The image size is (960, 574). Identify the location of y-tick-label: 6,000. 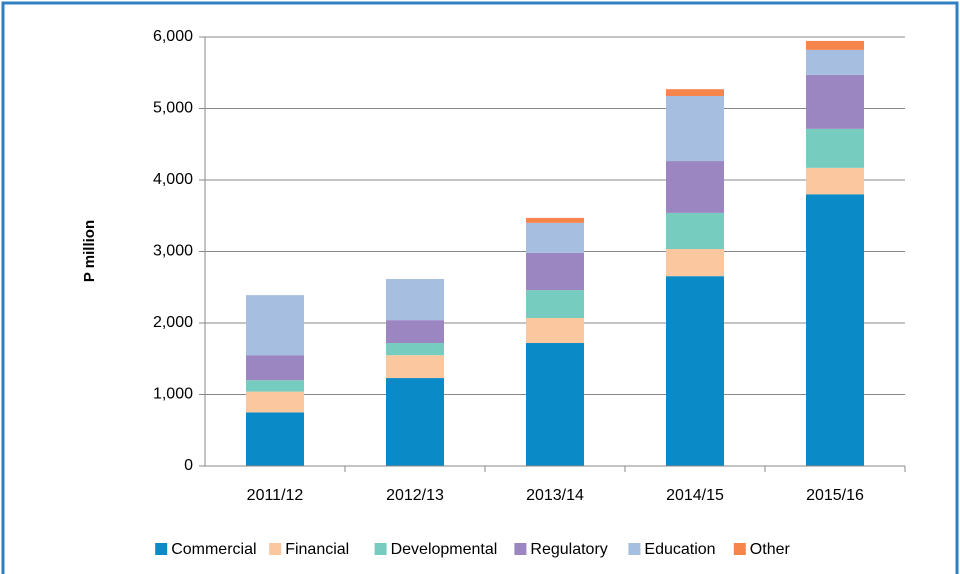
(173, 36).